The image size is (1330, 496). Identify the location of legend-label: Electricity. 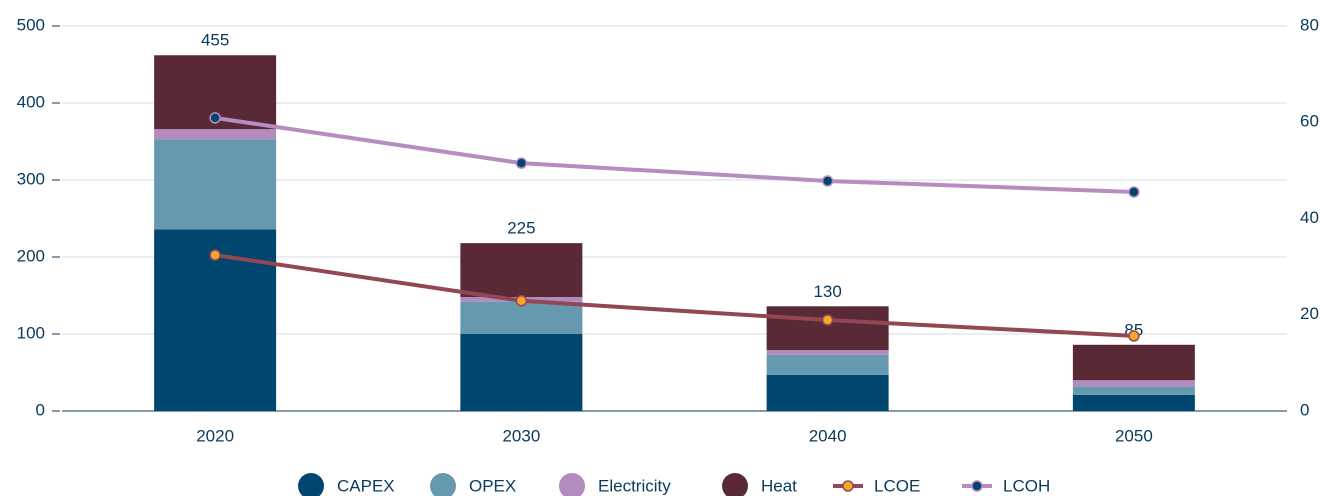
(634, 485).